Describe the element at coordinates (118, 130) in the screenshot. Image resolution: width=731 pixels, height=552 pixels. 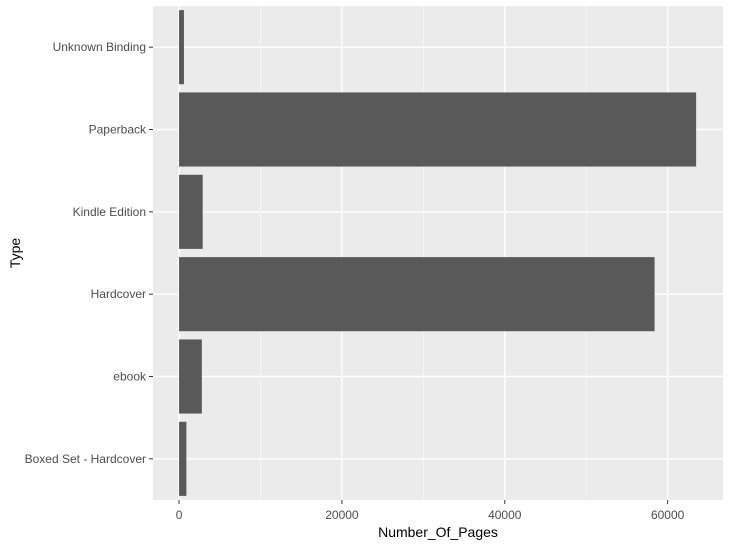
I see `y-tick-label: Paperback` at that location.